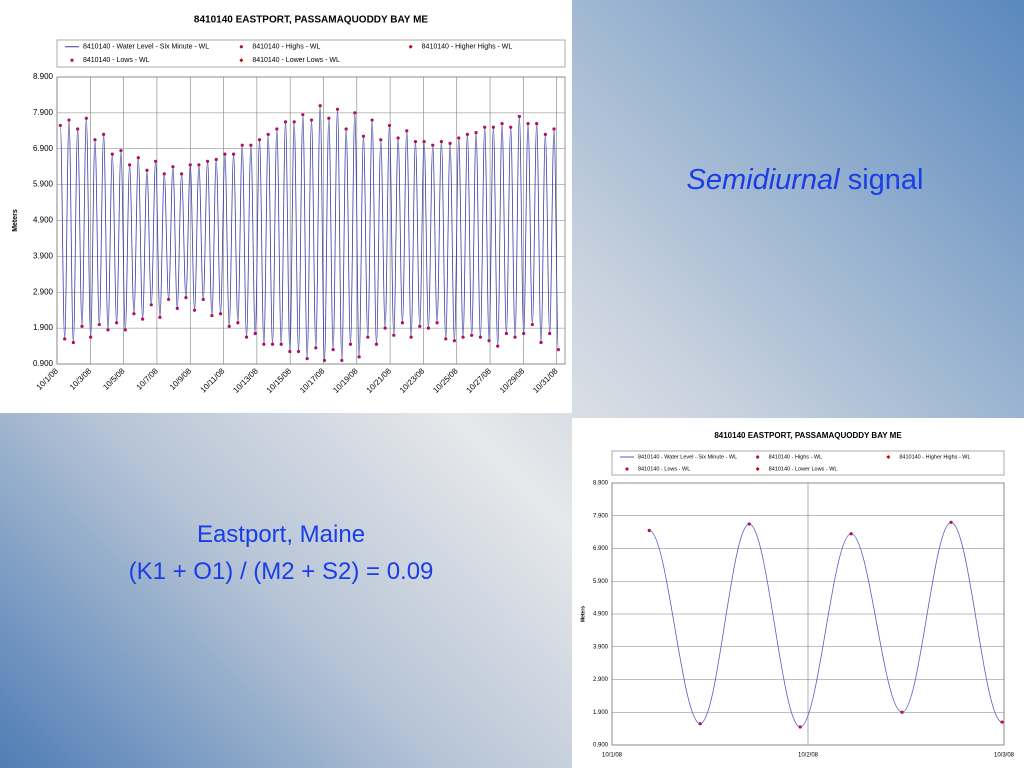  I want to click on y-axis-label: Meters, so click(583, 614).